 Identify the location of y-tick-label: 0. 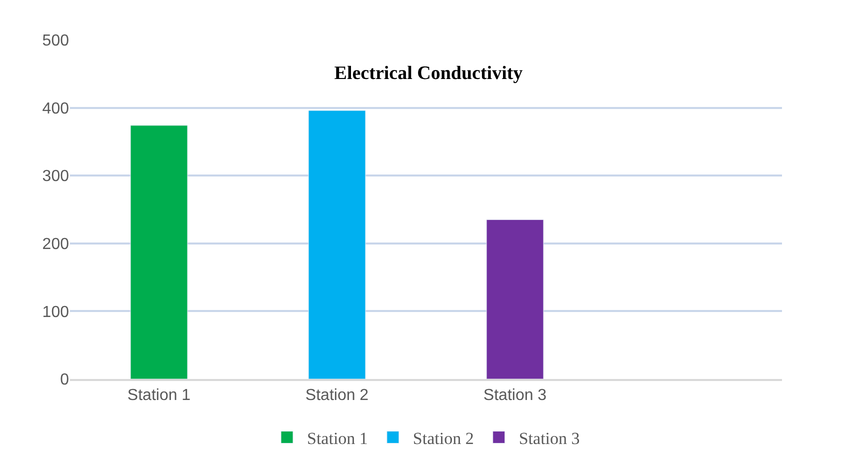
(65, 380).